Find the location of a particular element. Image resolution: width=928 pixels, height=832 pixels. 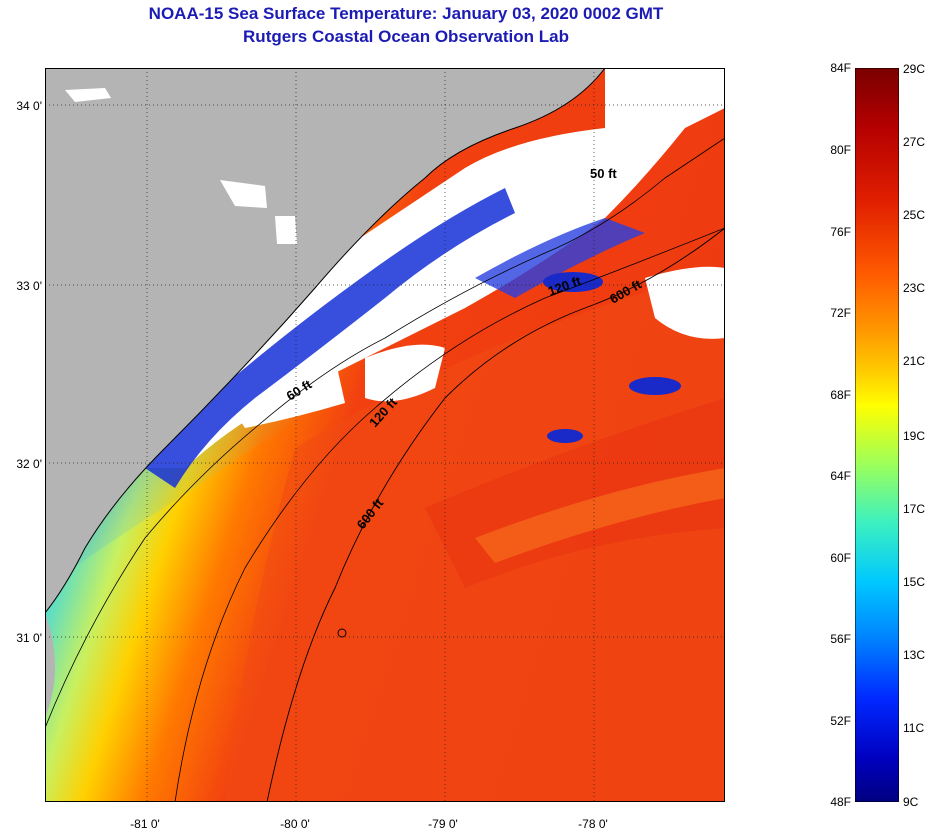

cb-f-52: 52F is located at coordinates (840, 721).